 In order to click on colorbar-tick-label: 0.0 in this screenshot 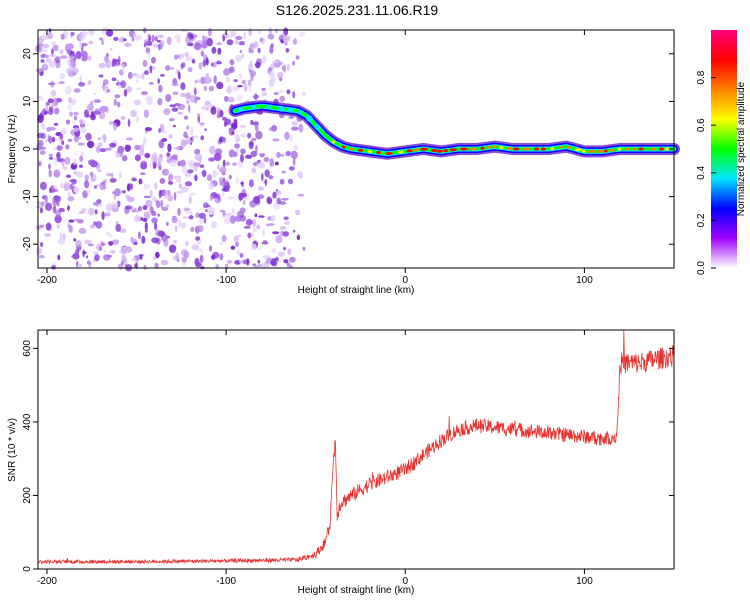, I will do `click(701, 268)`.